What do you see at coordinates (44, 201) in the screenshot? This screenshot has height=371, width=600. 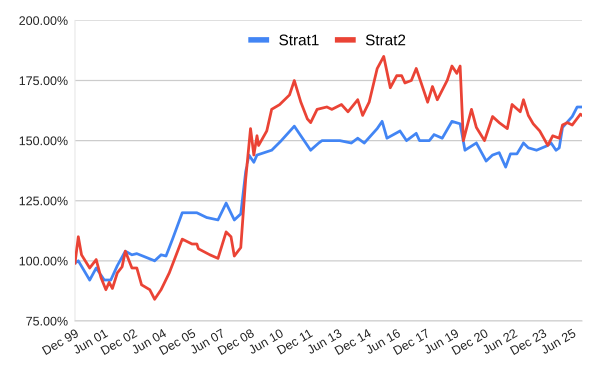 I see `y-tick-label: 125.00%` at bounding box center [44, 201].